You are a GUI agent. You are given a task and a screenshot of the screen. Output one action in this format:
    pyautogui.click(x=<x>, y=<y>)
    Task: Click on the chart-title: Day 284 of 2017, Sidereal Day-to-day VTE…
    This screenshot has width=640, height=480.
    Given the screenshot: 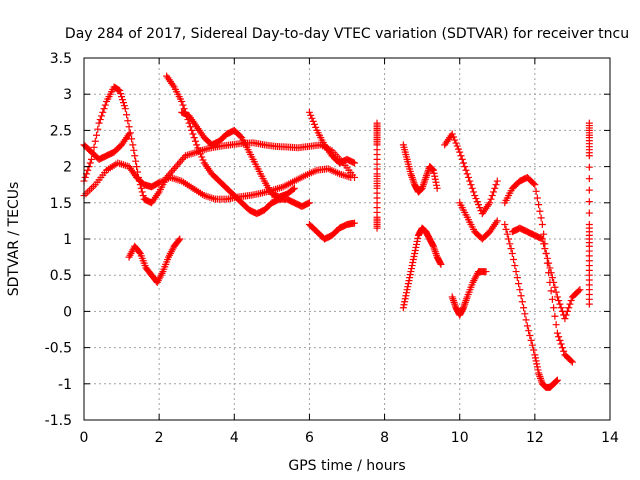 What is the action you would take?
    pyautogui.click(x=347, y=34)
    